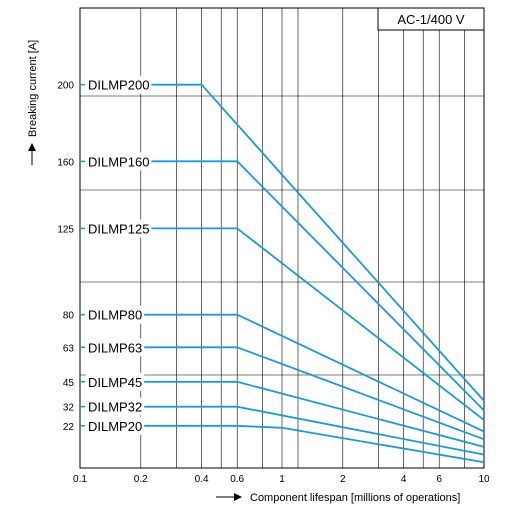 This screenshot has height=515, width=515. I want to click on x-tick-label: 0.1, so click(80, 479).